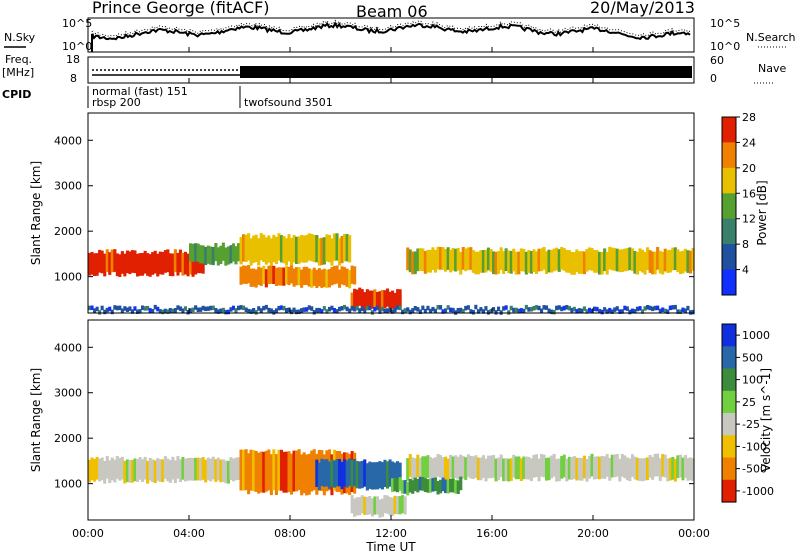 Image resolution: width=800 pixels, height=554 pixels. Describe the element at coordinates (391, 274) in the screenshot. I see `power-cells` at that location.